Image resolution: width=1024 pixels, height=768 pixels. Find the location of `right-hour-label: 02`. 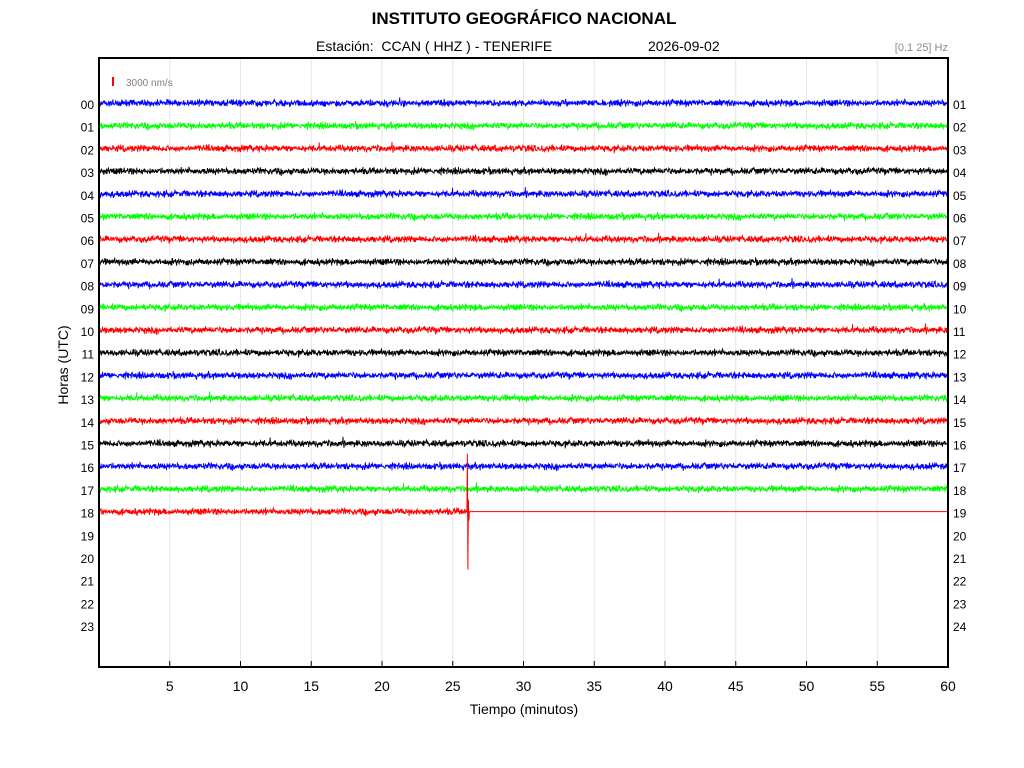

right-hour-label: 02 is located at coordinates (960, 128).